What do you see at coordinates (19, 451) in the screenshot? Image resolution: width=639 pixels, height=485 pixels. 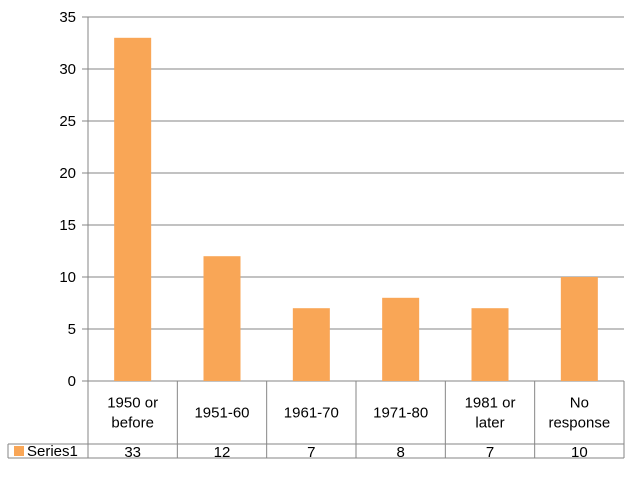 I see `legend-swatch` at bounding box center [19, 451].